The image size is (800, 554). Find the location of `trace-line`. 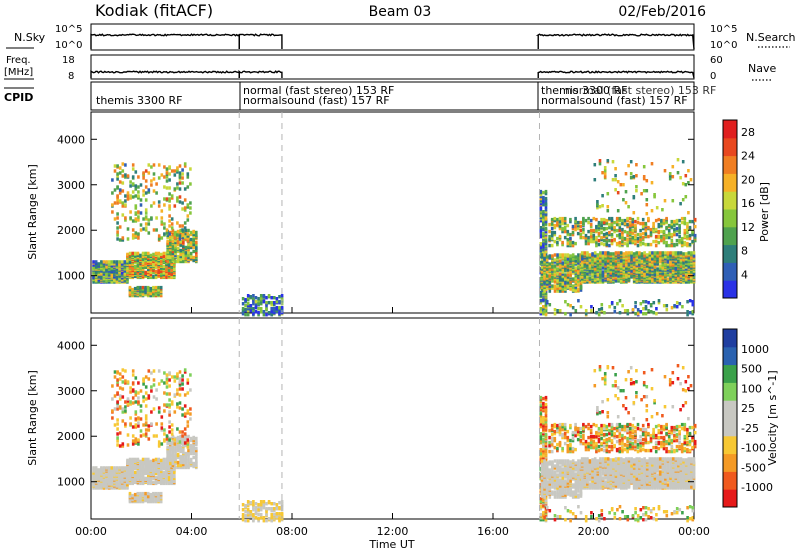

trace-line is located at coordinates (260, 74).